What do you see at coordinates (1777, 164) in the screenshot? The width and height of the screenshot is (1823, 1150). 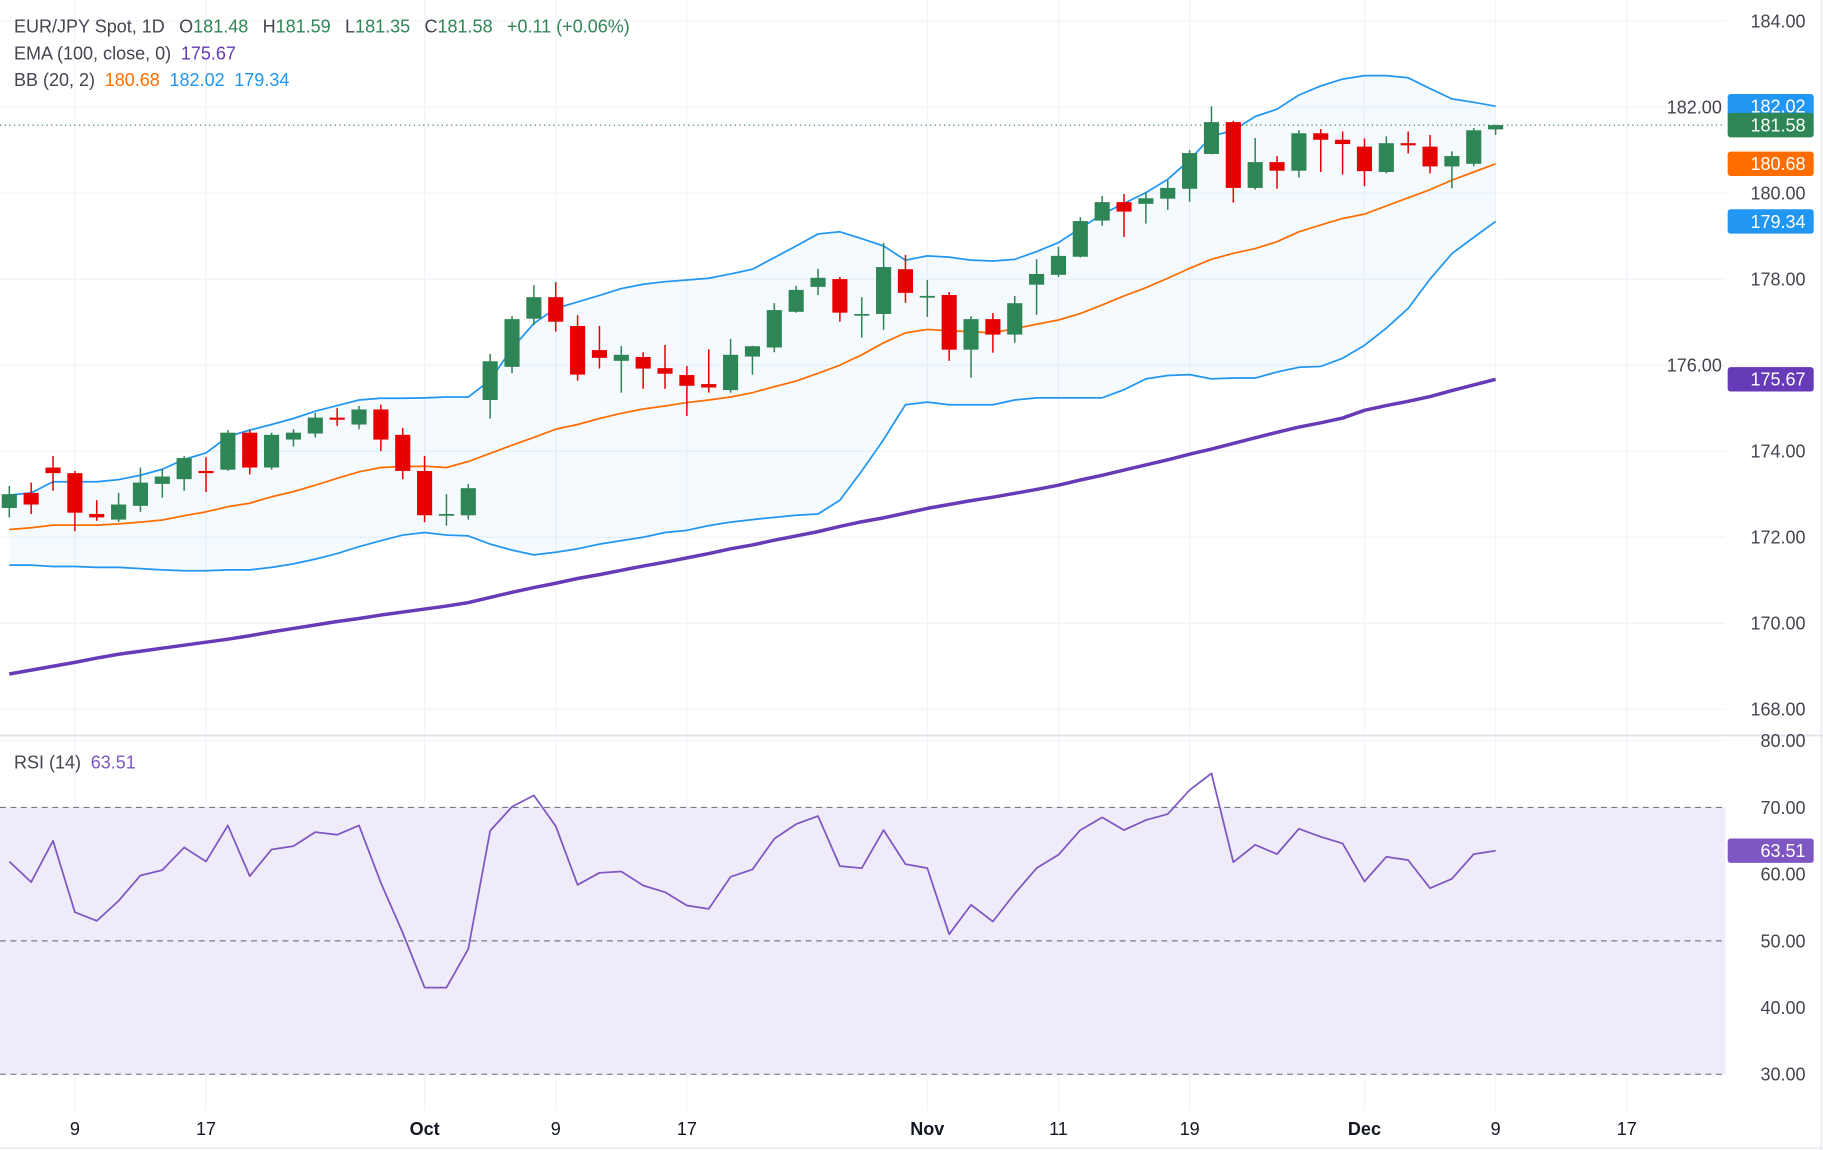 I see `price-tag-label: 180.68` at bounding box center [1777, 164].